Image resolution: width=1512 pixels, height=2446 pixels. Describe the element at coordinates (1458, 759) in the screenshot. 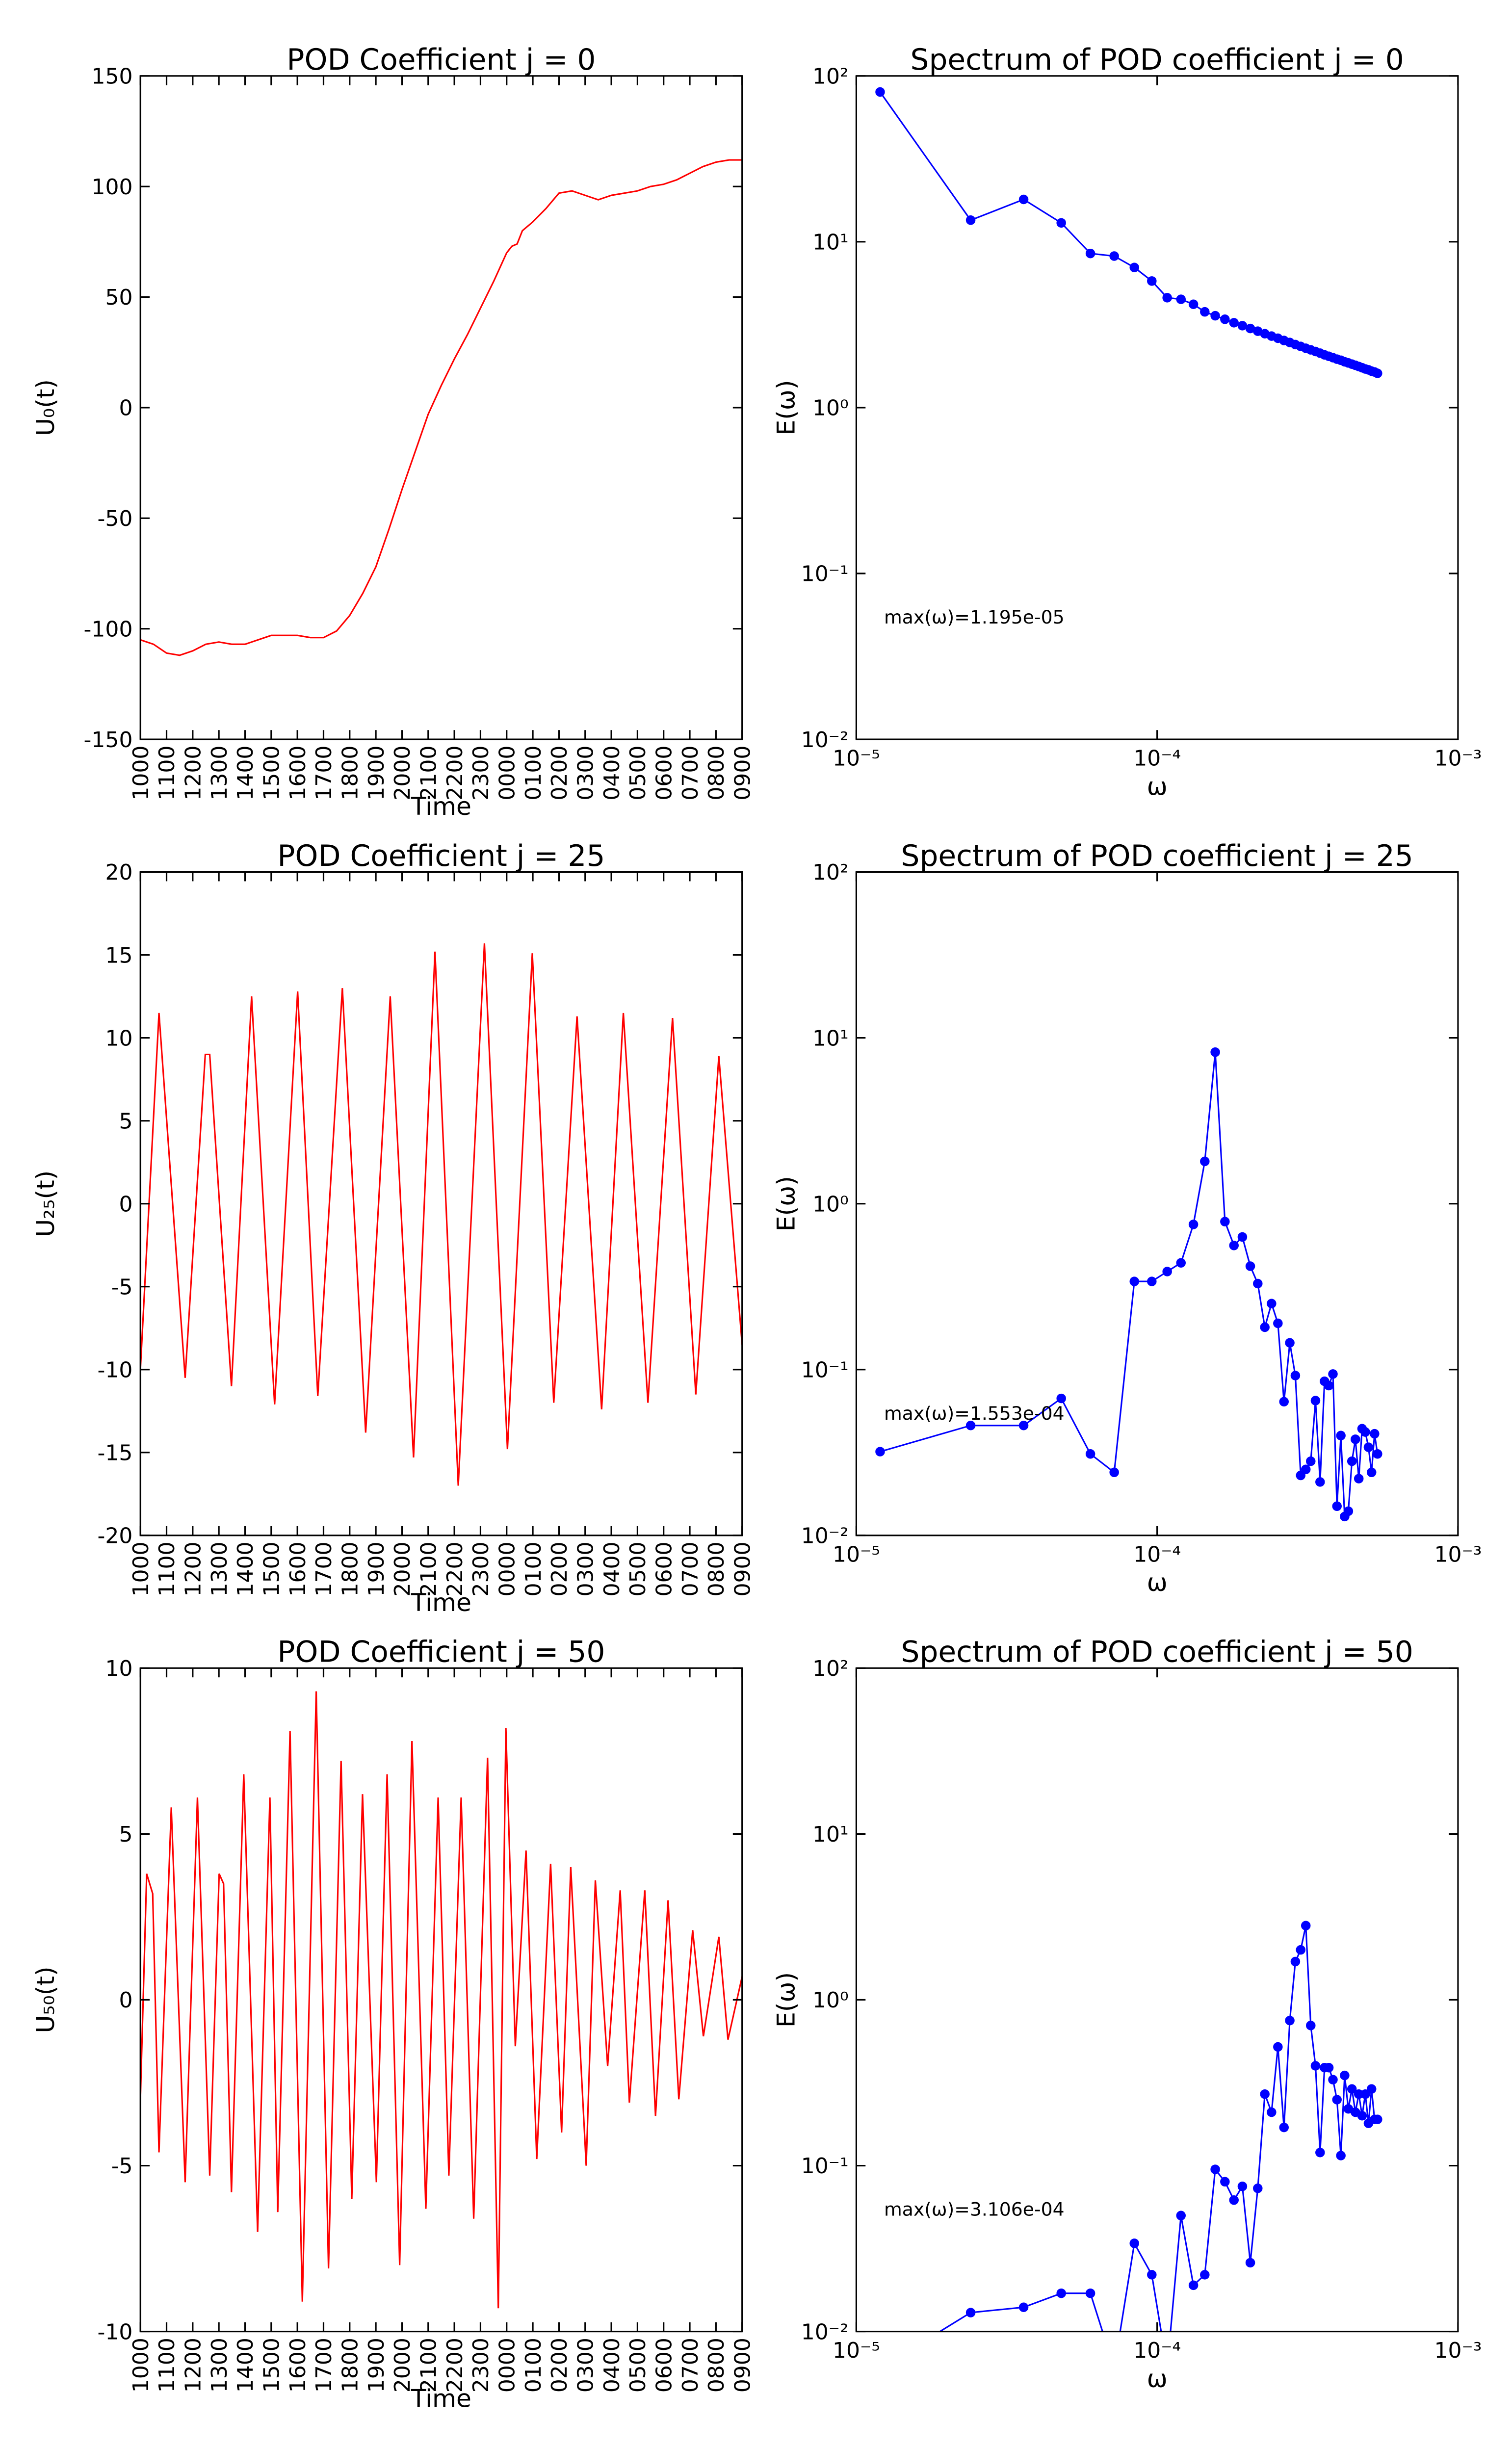

I see `x-tick-label: 10⁻³` at that location.